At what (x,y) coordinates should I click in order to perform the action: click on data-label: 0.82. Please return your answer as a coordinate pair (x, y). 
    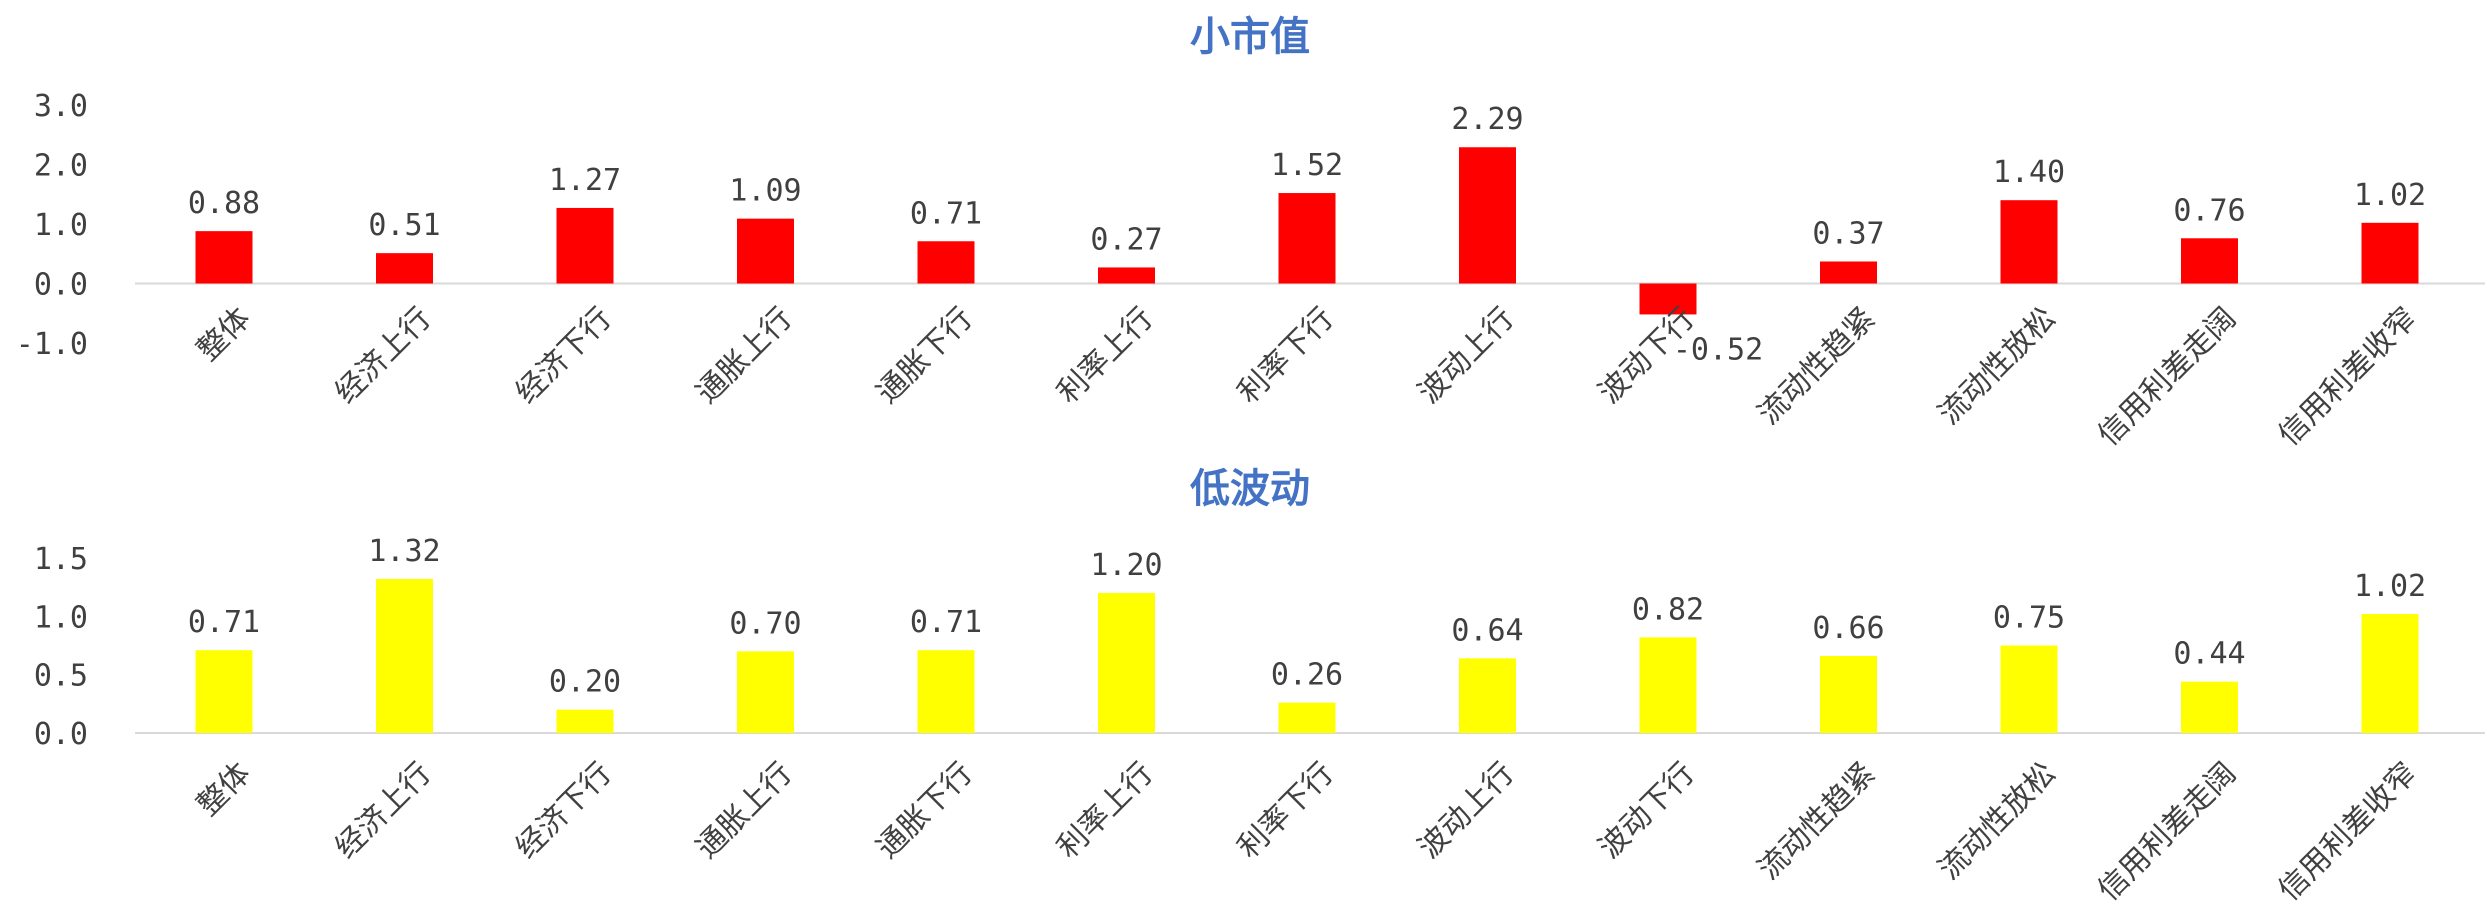
    Looking at the image, I should click on (1668, 609).